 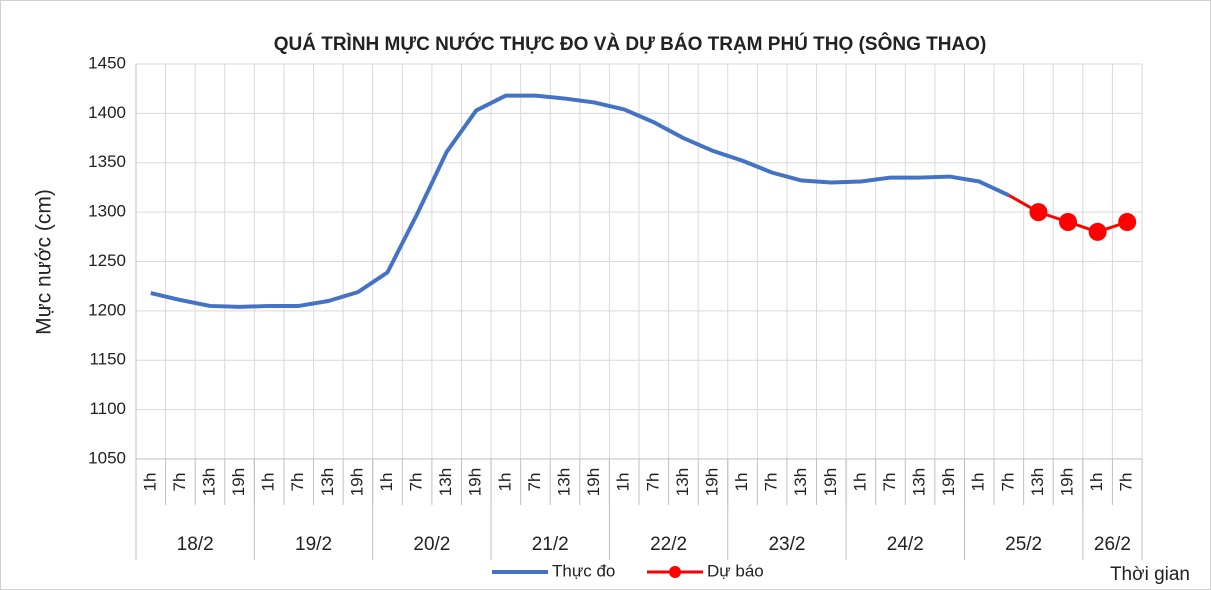 I want to click on group-label: 23/2, so click(x=786, y=544).